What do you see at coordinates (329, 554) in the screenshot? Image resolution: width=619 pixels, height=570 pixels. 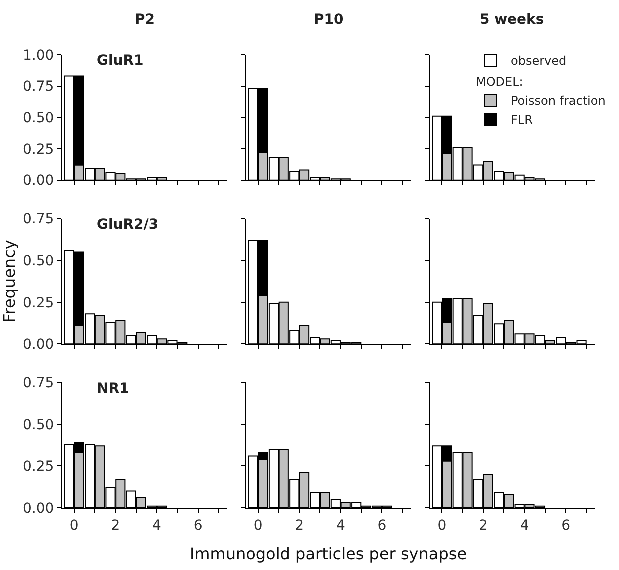 I see `x-axis-title: Immunogold particles per synapse` at bounding box center [329, 554].